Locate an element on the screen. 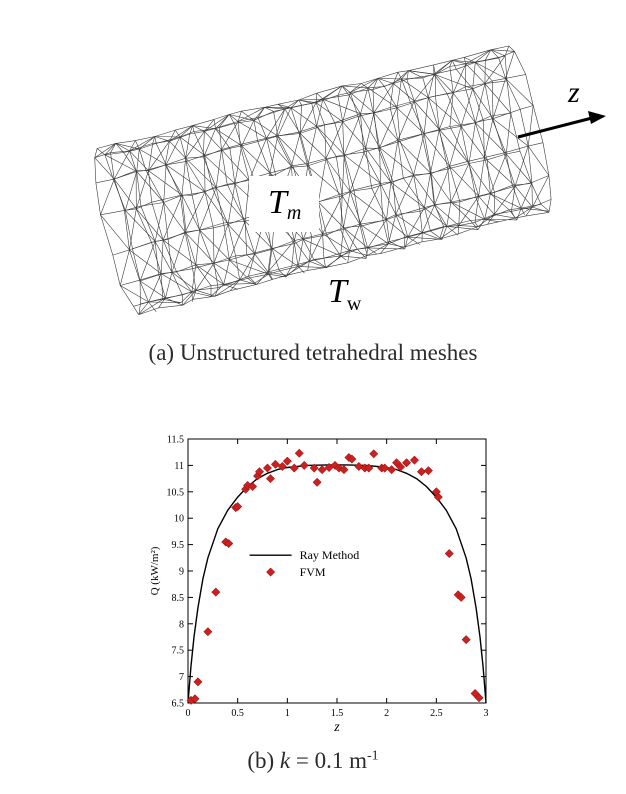  z-axis-label: z is located at coordinates (573, 92).